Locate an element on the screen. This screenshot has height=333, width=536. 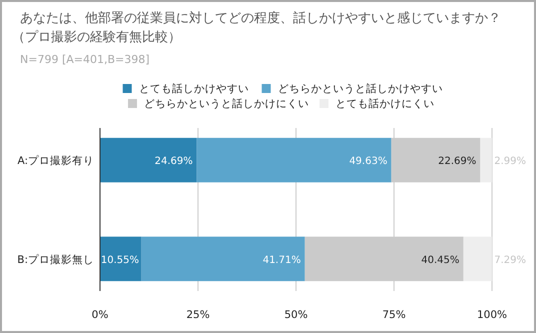
y-tick-label: B:プロ撮影無し is located at coordinates (55, 259).